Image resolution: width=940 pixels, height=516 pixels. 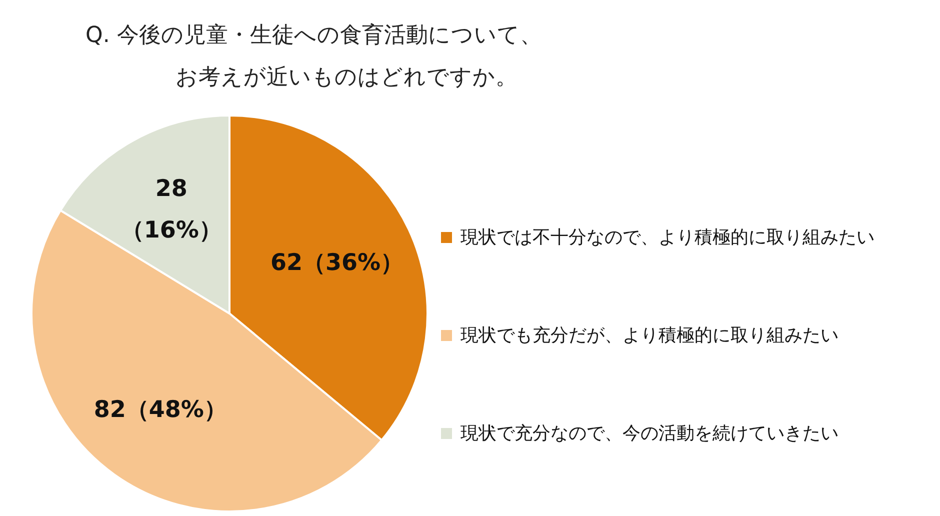 I want to click on legend-label: 現状でも充分だが、より積極的に取り組みたい, so click(x=649, y=335).